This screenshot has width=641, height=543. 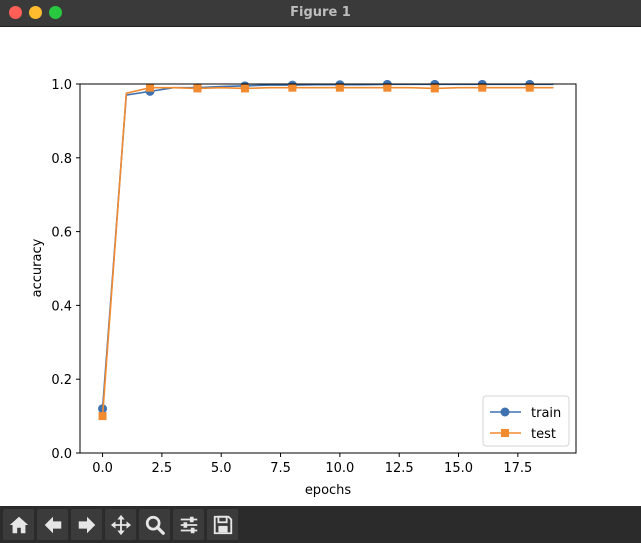 I want to click on y-tick-label: 0.2, so click(x=61, y=380).